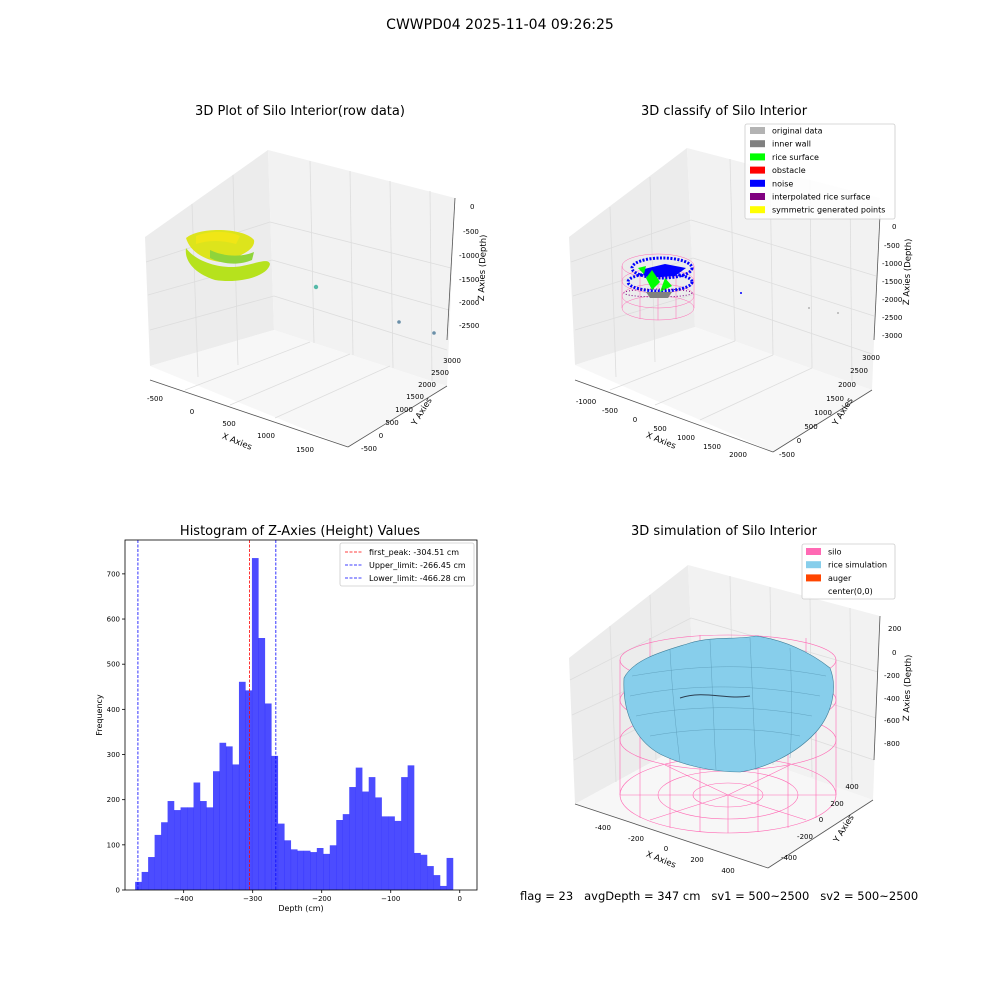 This screenshot has width=1000, height=1000. Describe the element at coordinates (391, 423) in the screenshot. I see `raw-ytick: 500` at that location.